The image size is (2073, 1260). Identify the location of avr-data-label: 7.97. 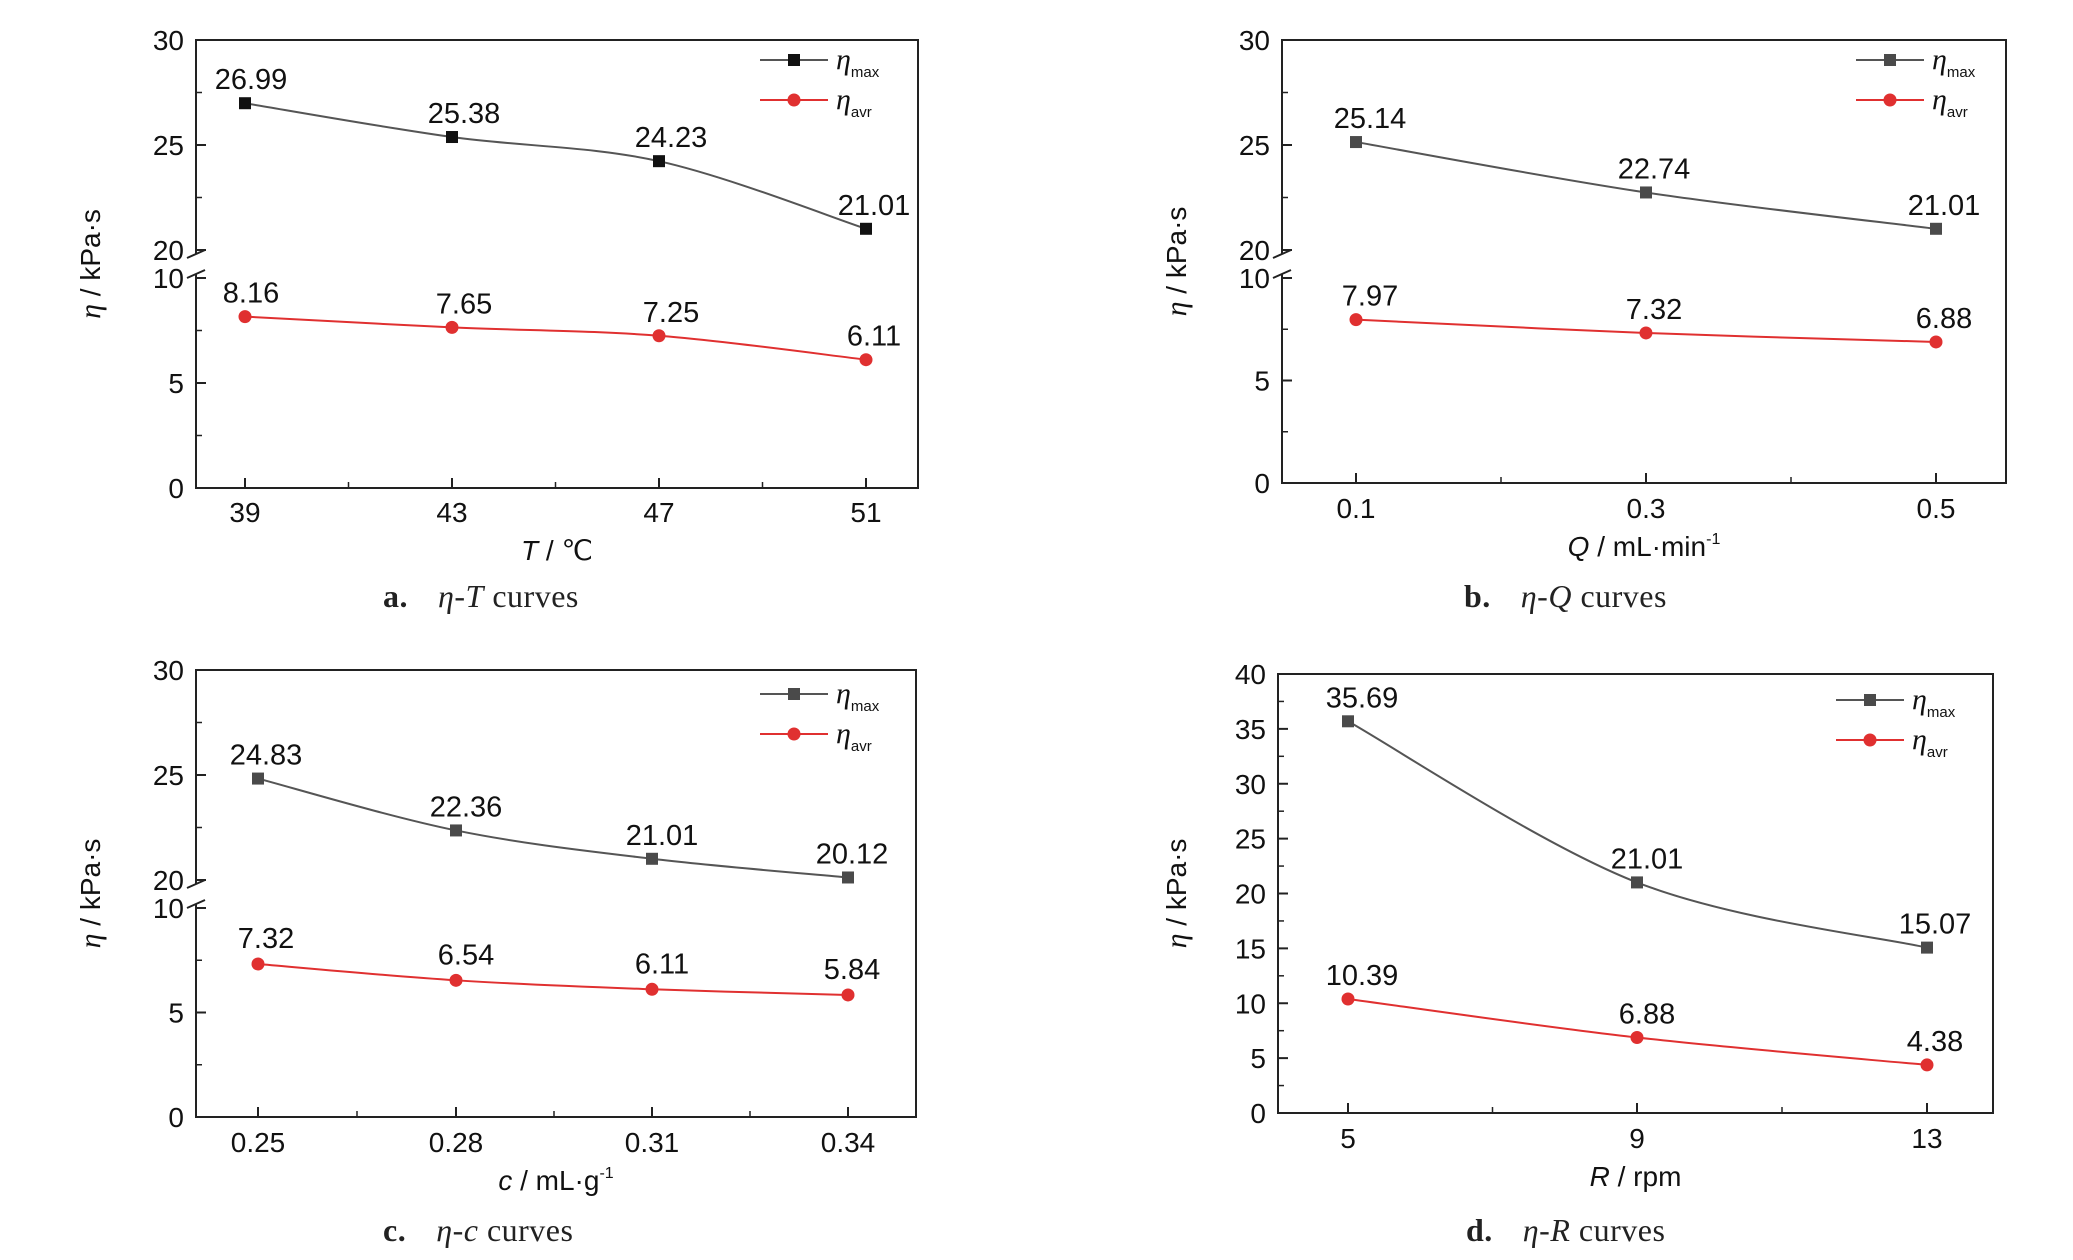
(1370, 297).